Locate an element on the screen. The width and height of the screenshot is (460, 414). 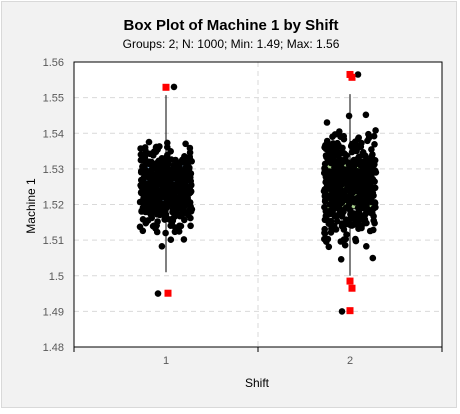
x-tick-label: 1 is located at coordinates (166, 361).